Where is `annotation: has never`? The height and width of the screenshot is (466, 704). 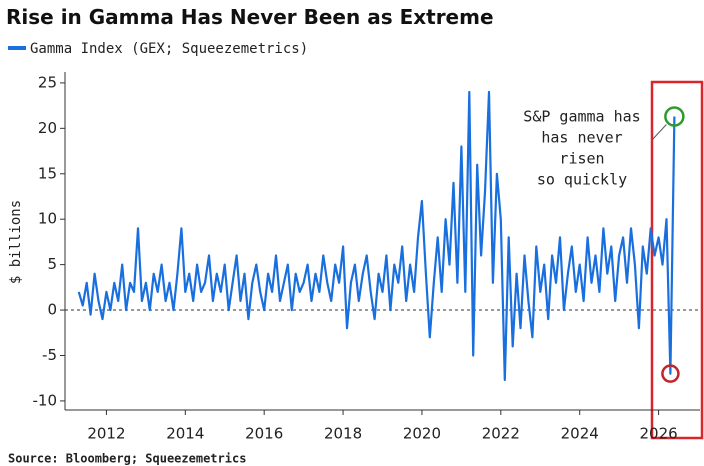
annotation: has never is located at coordinates (581, 138).